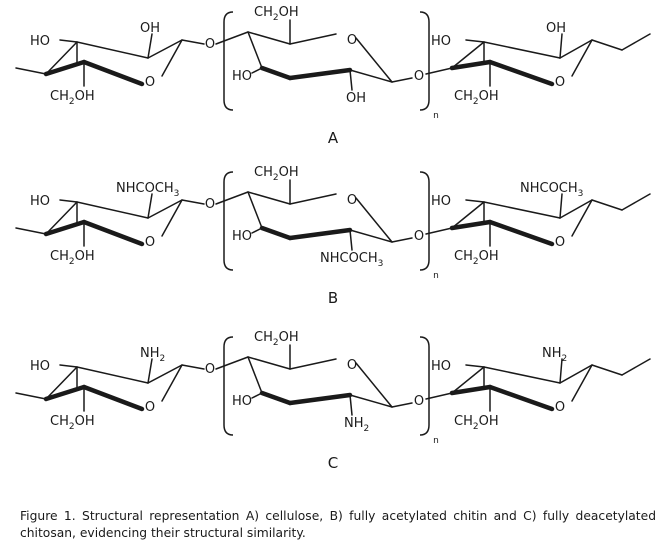  What do you see at coordinates (556, 28) in the screenshot?
I see `right-ring-top-substituent: OH` at bounding box center [556, 28].